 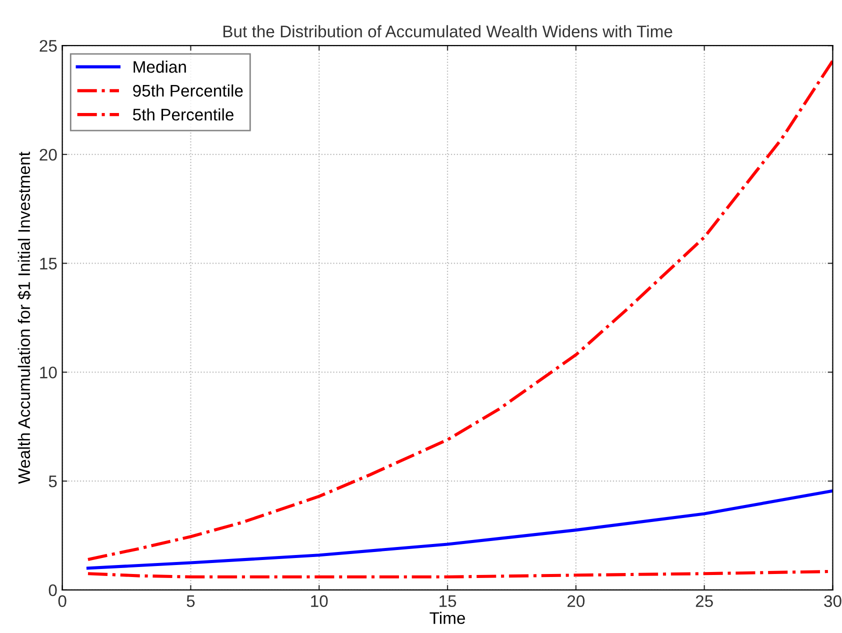 What do you see at coordinates (447, 618) in the screenshot?
I see `x-axis-title: Time` at bounding box center [447, 618].